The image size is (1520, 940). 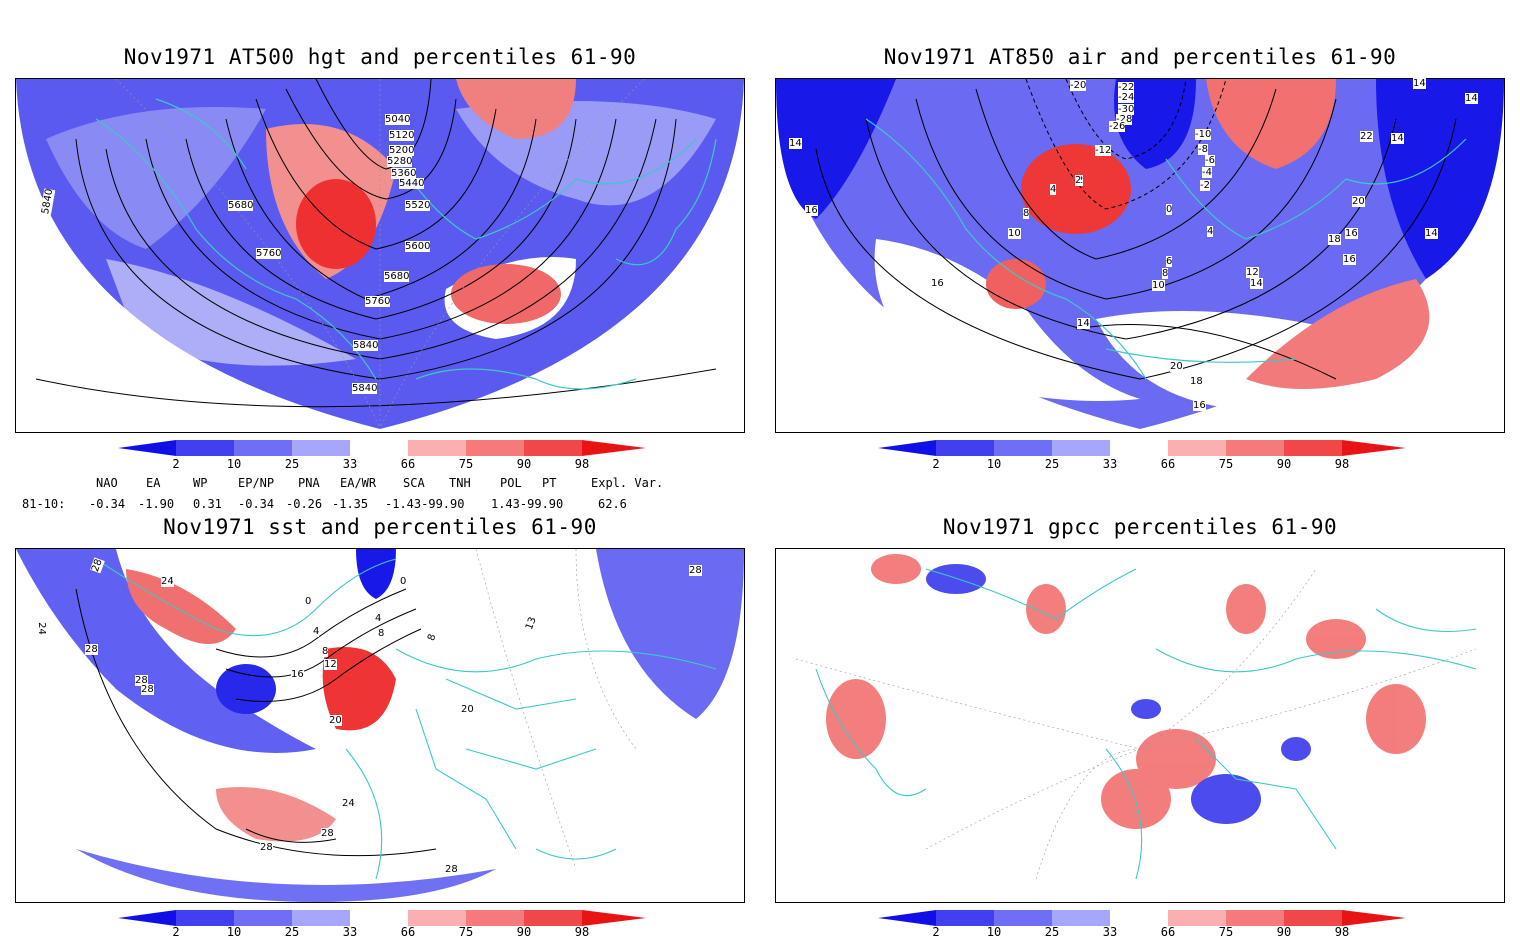 I want to click on colorbar-air850-svg, so click(x=1142, y=448).